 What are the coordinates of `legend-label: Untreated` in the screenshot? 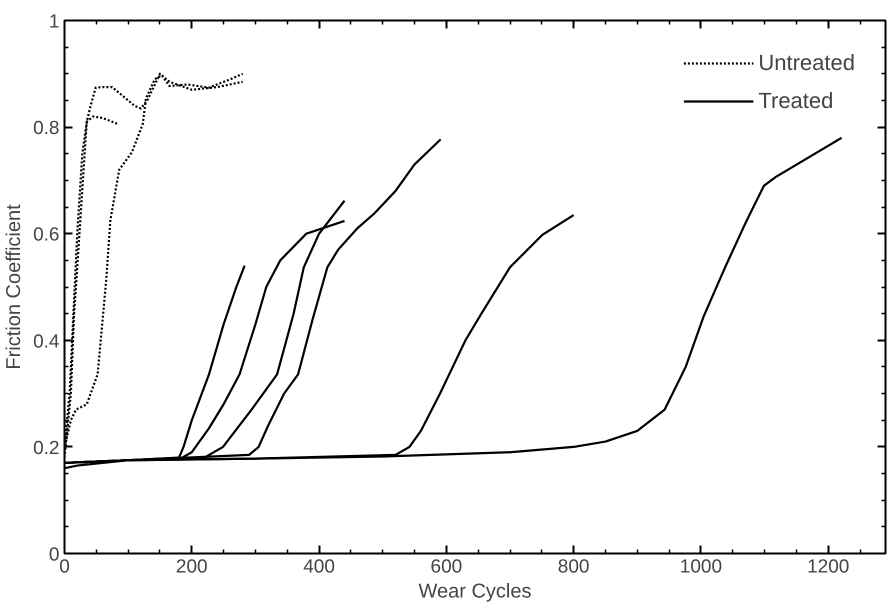 It's located at (806, 63).